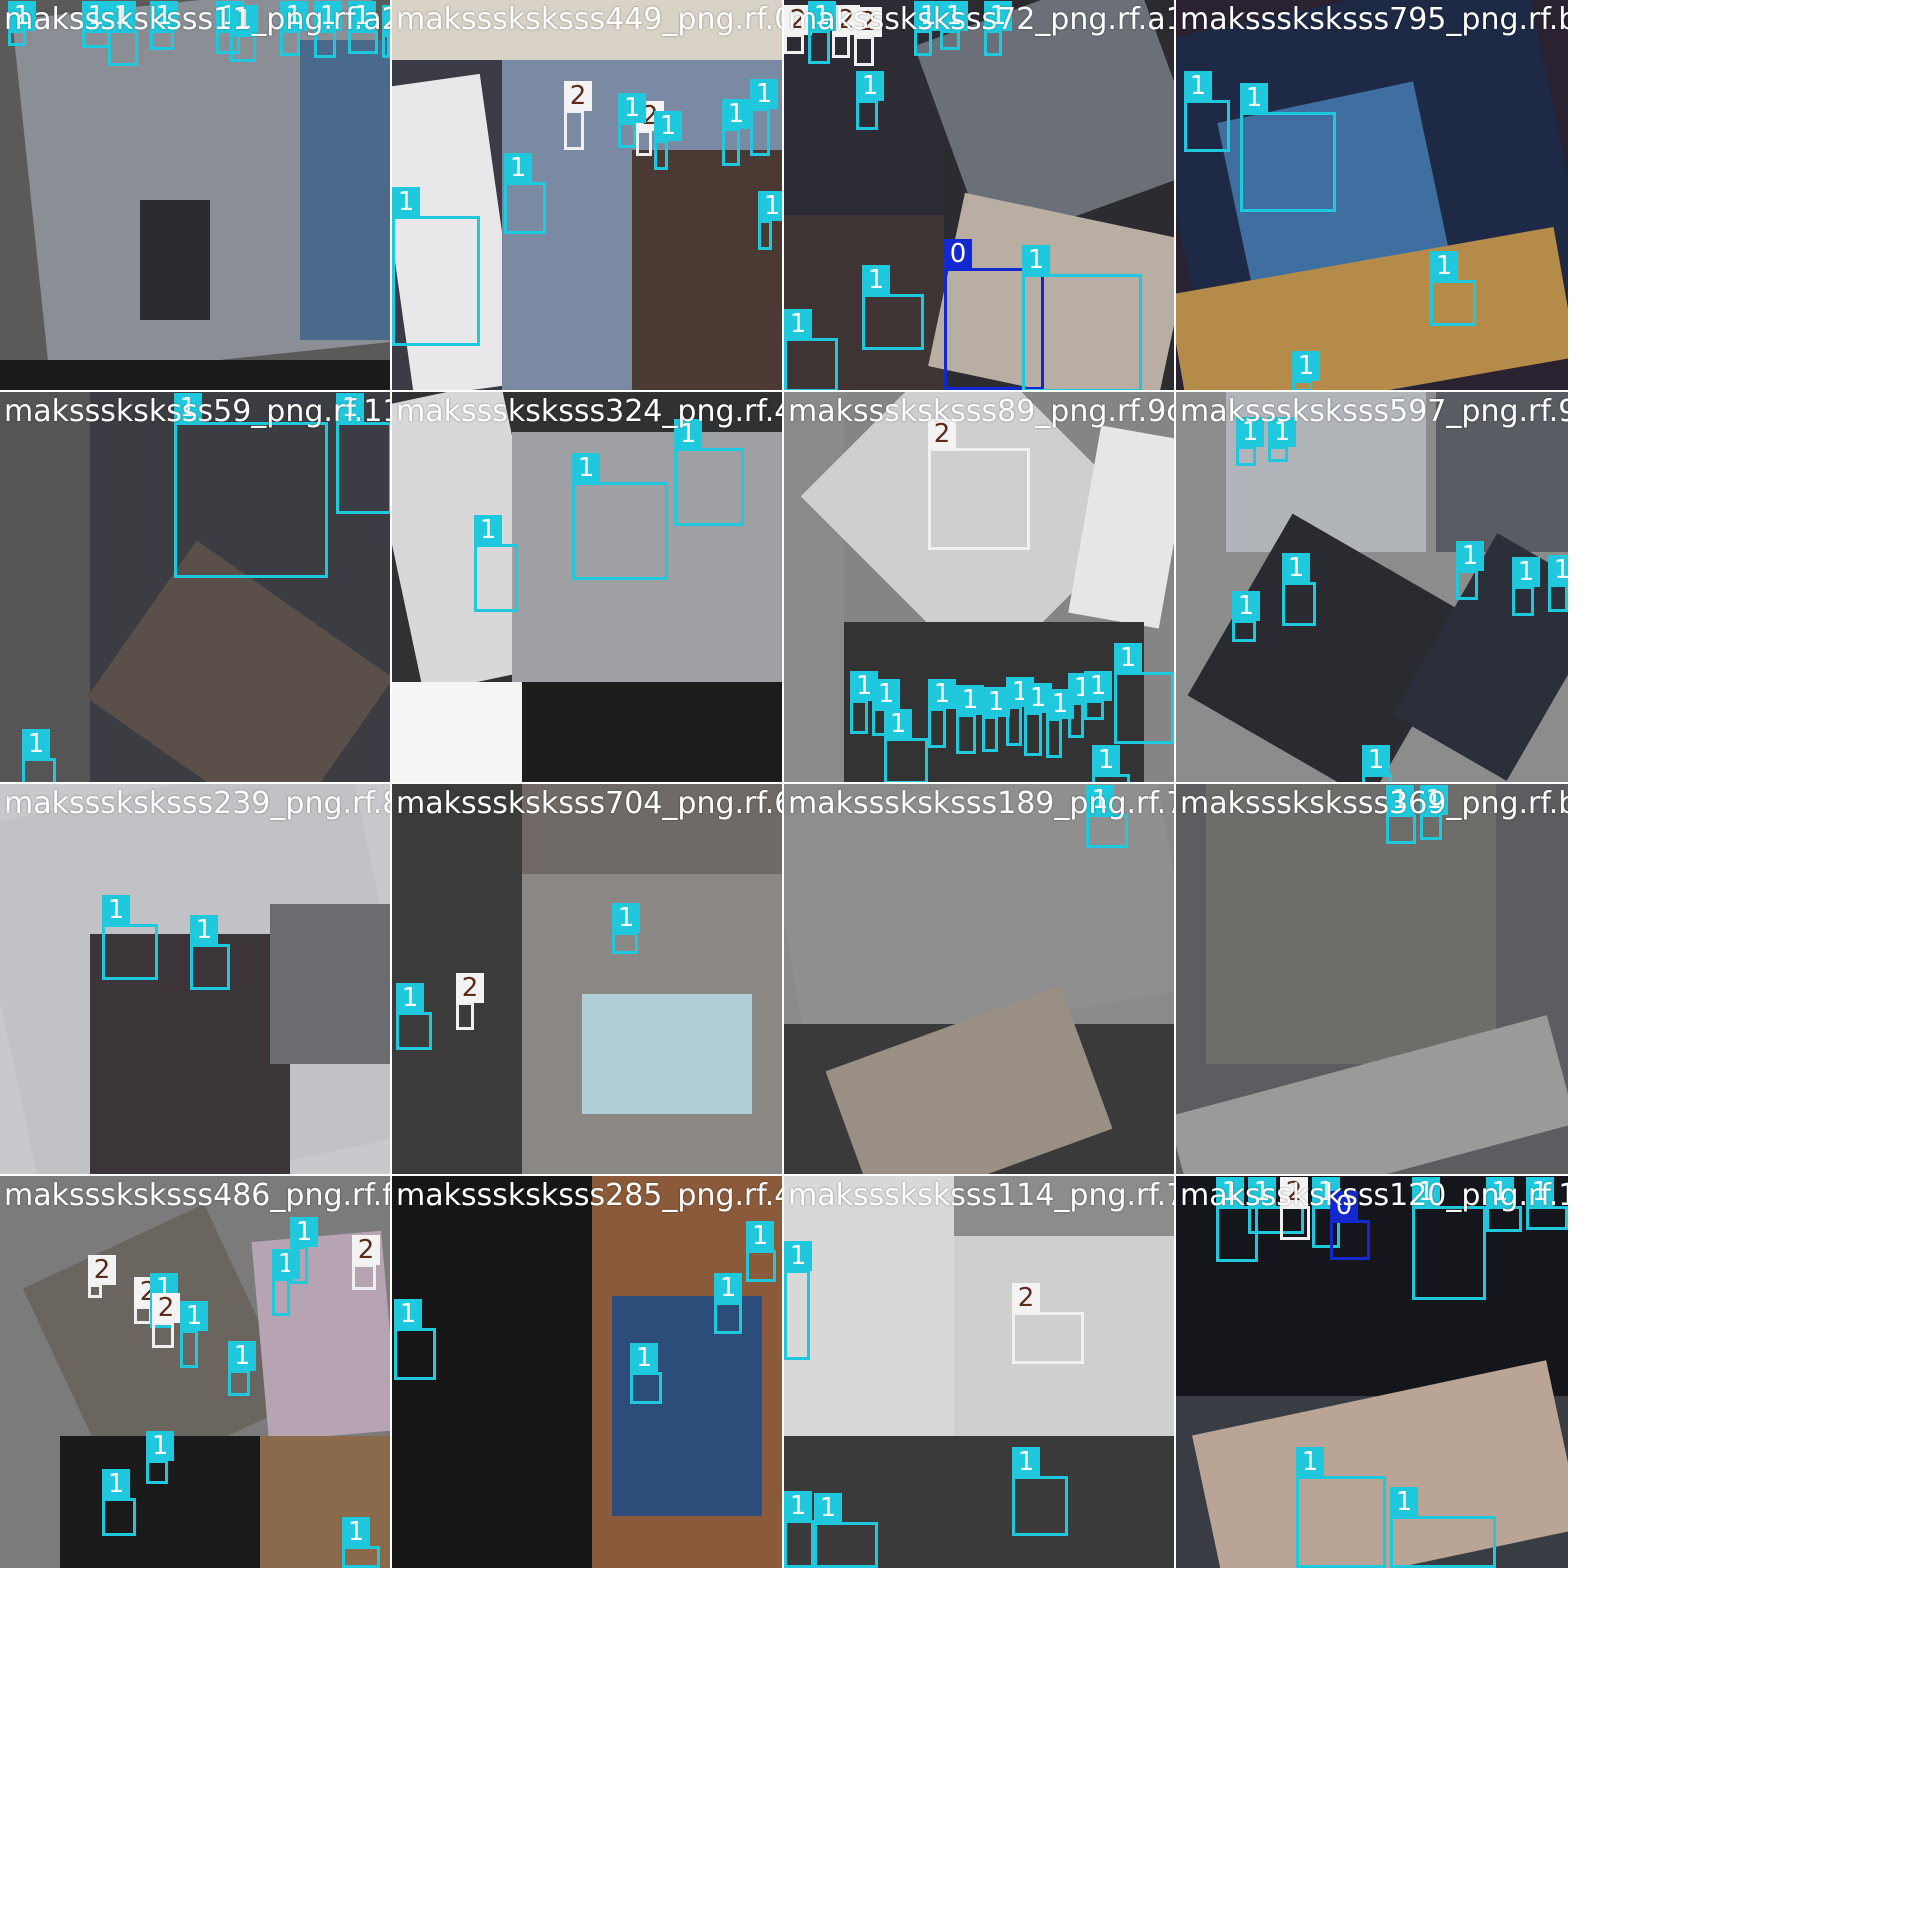 This screenshot has width=1920, height=1920. I want to click on mosaic-tile: maksssksksss189_png.rf.76 1, so click(979, 979).